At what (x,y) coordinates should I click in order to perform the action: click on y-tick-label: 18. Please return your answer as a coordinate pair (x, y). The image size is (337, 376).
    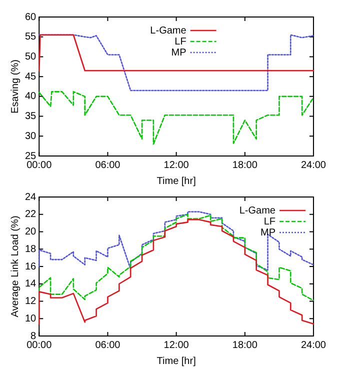
    Looking at the image, I should click on (31, 249).